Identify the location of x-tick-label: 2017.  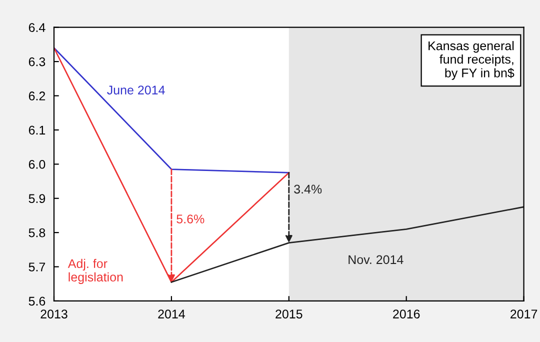
(524, 314).